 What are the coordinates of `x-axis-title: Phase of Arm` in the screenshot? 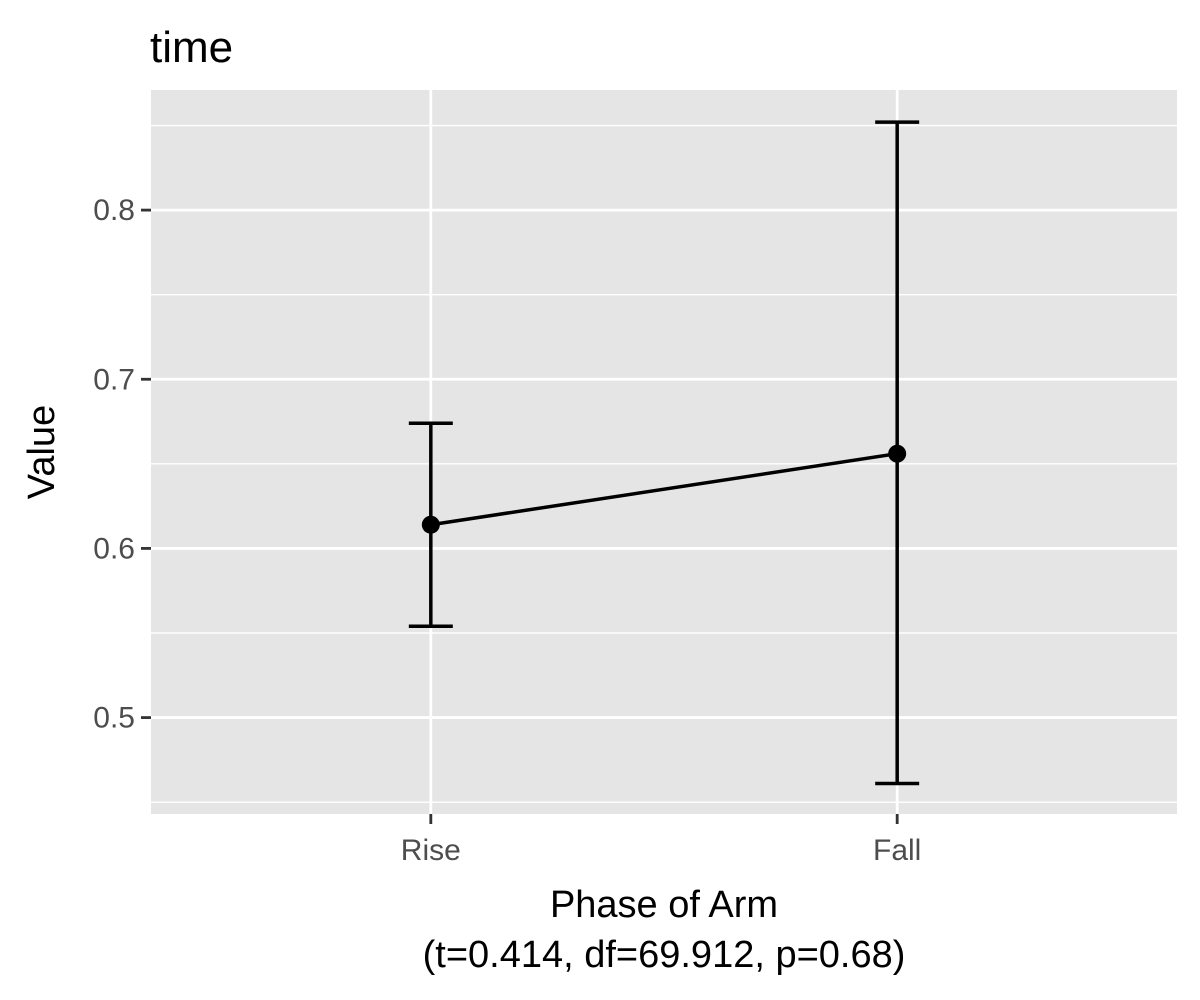 It's located at (664, 905).